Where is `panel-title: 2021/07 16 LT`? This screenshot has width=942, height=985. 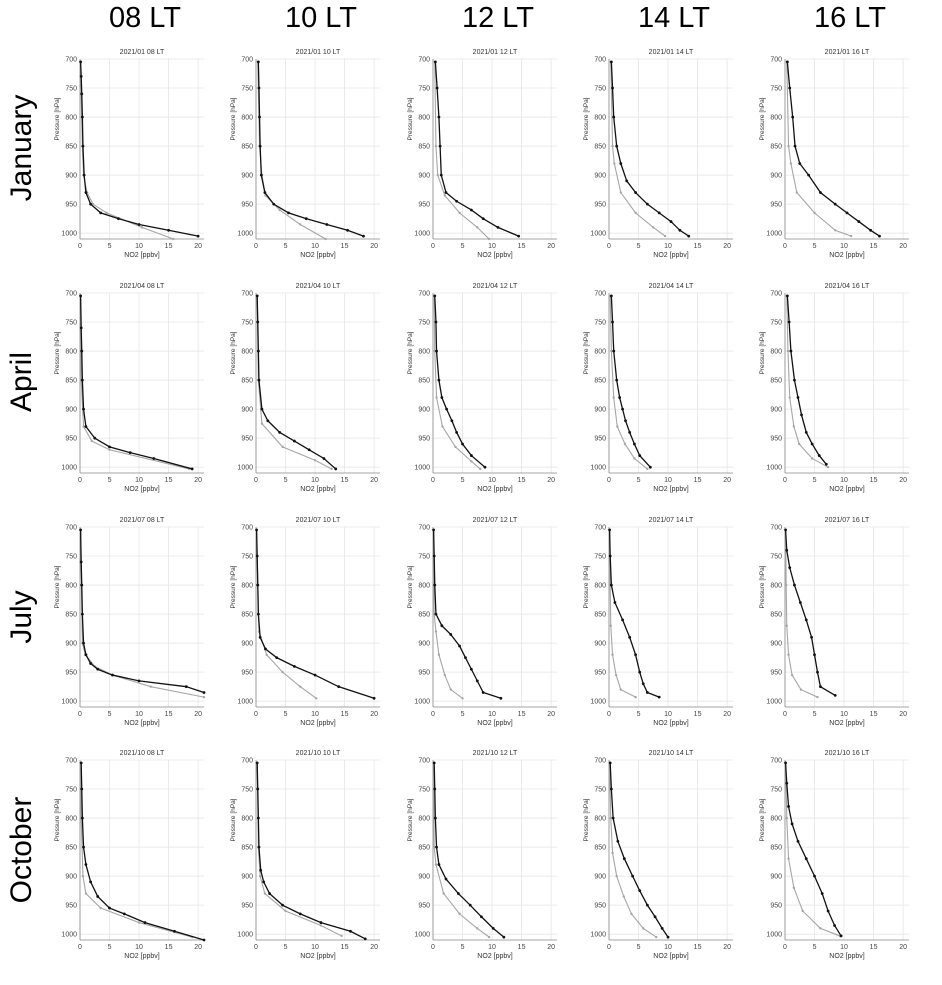 panel-title: 2021/07 16 LT is located at coordinates (847, 520).